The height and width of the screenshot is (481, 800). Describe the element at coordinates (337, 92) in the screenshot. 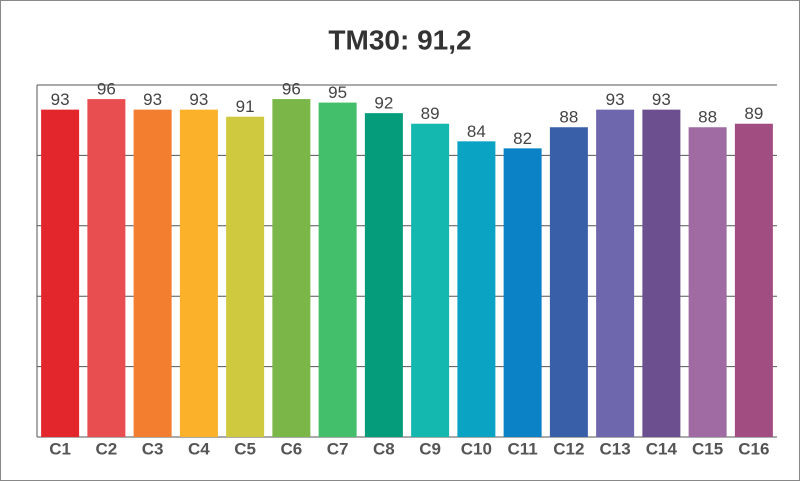

I see `value-label: 95` at that location.